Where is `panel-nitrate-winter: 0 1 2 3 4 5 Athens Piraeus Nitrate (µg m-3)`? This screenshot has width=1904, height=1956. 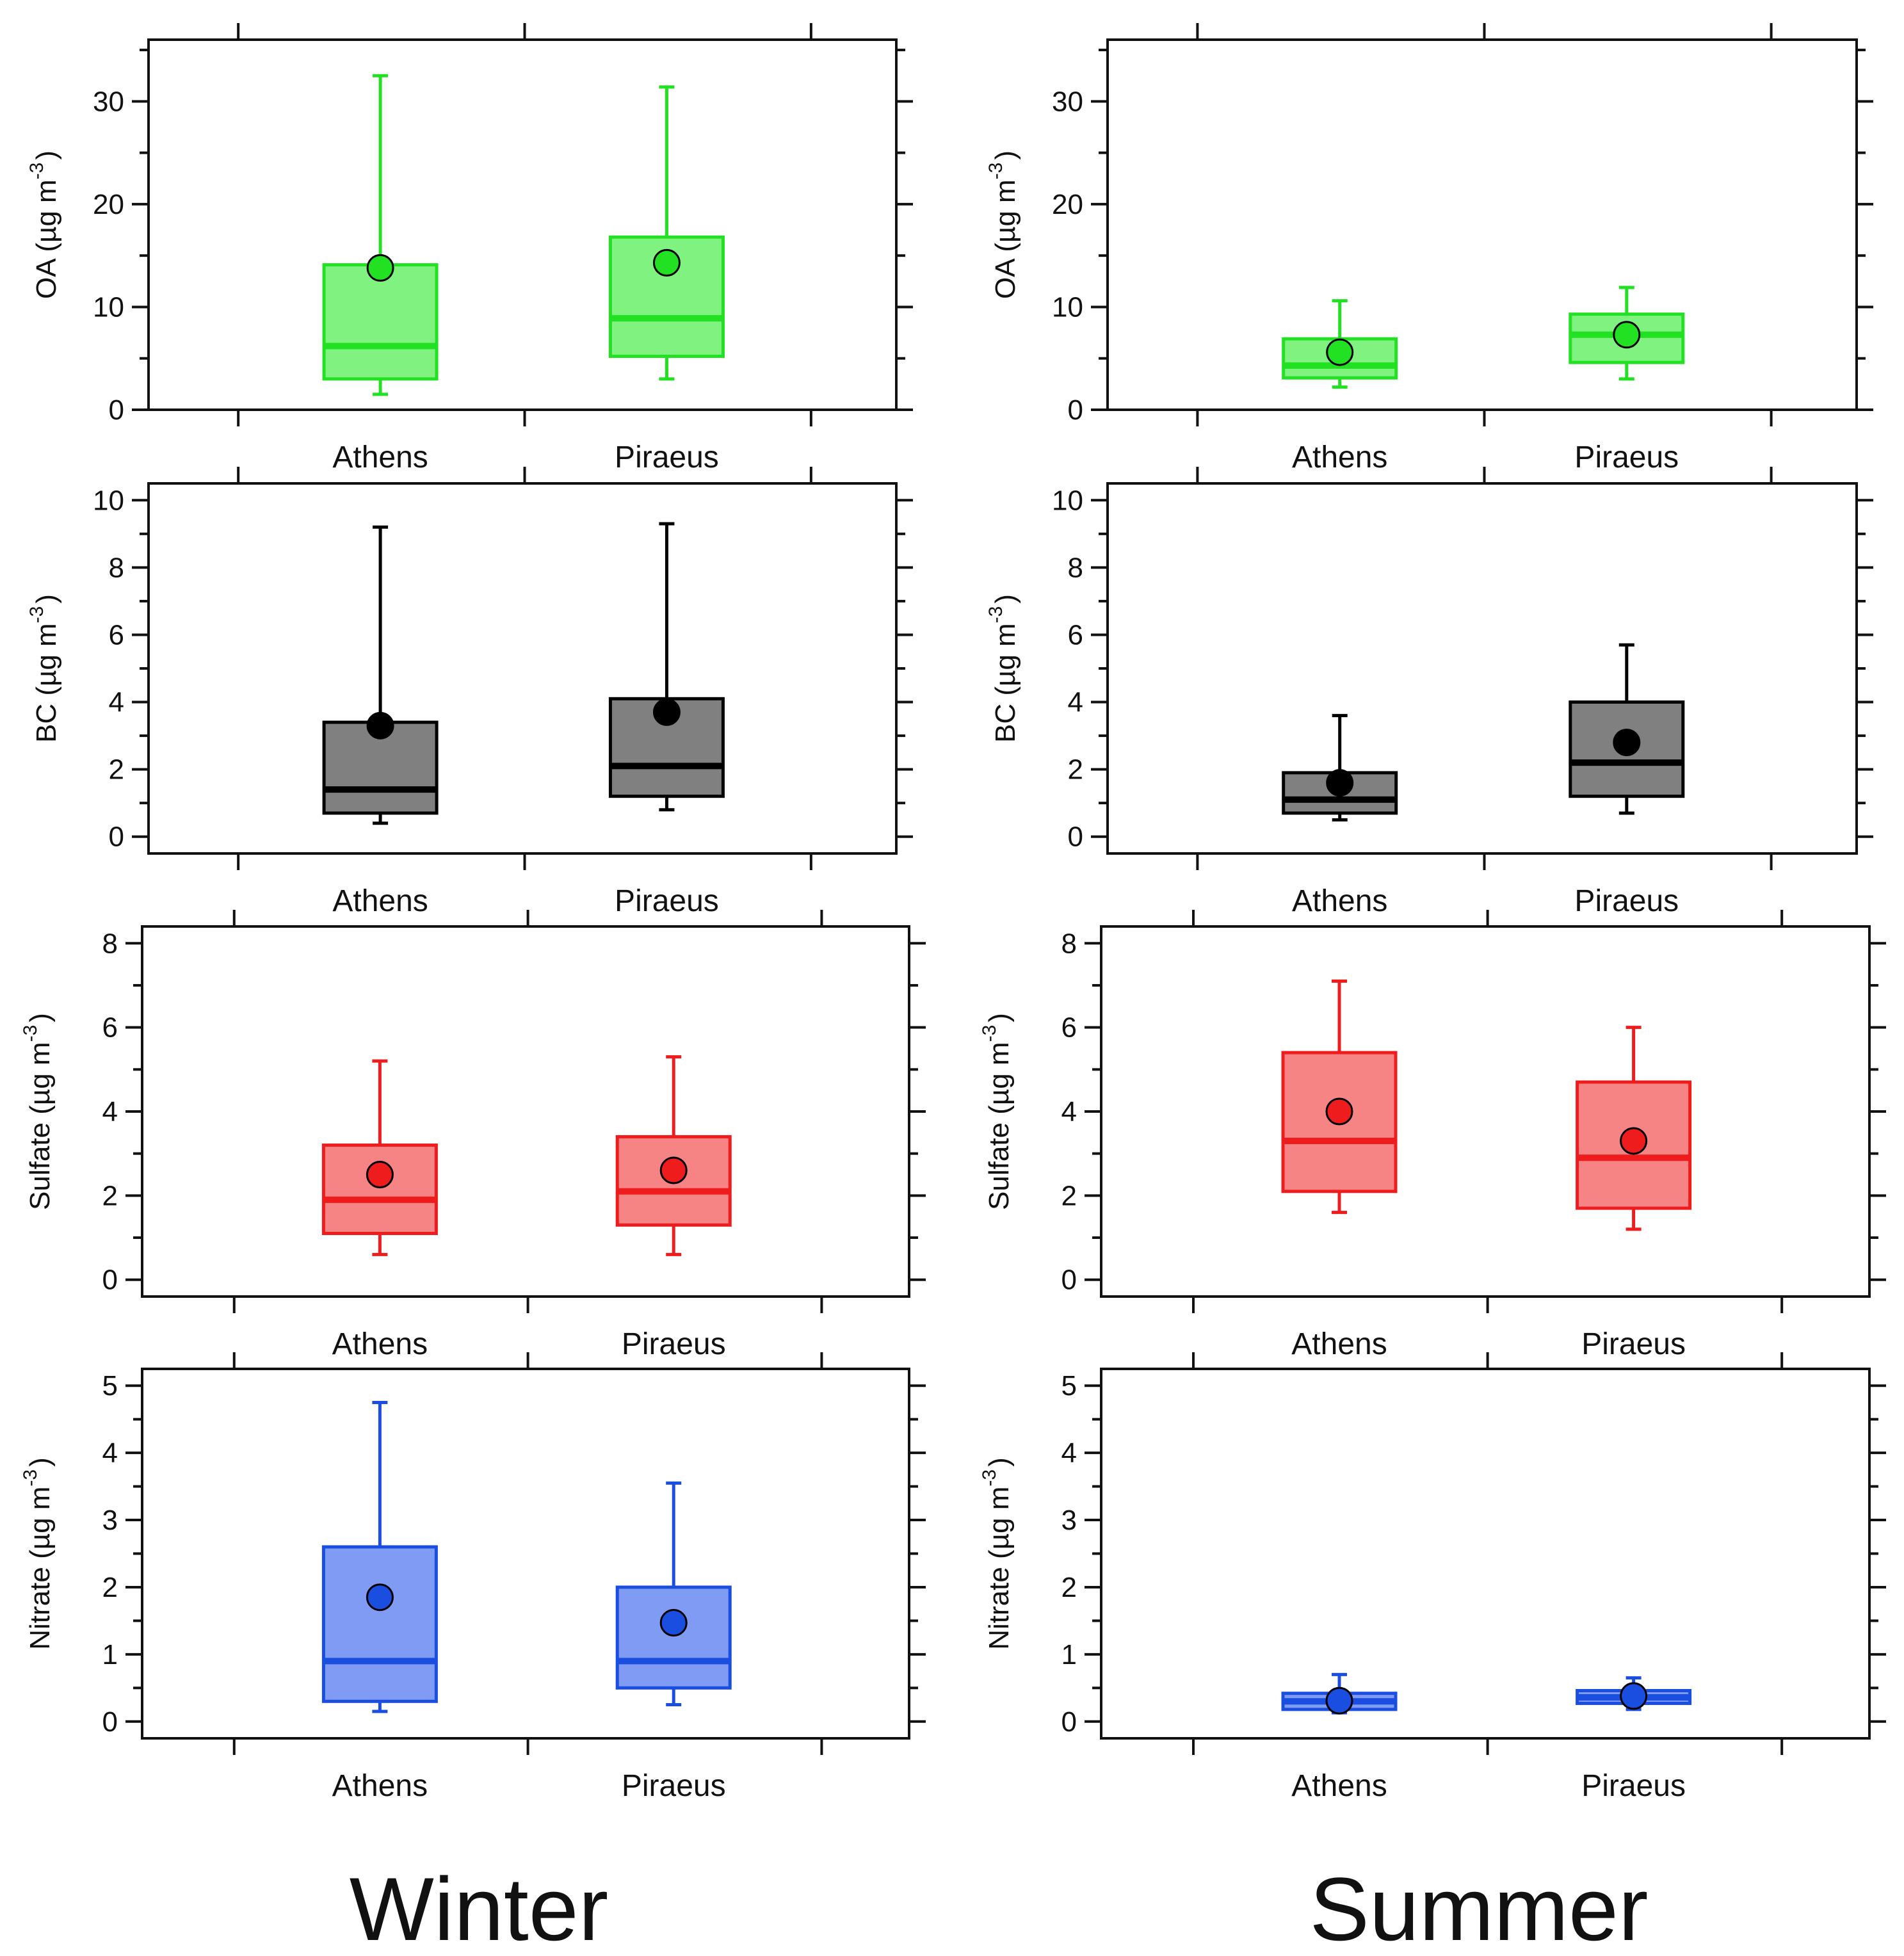 panel-nitrate-winter: 0 1 2 3 4 5 Athens Piraeus Nitrate (µg m-3) is located at coordinates (473, 1577).